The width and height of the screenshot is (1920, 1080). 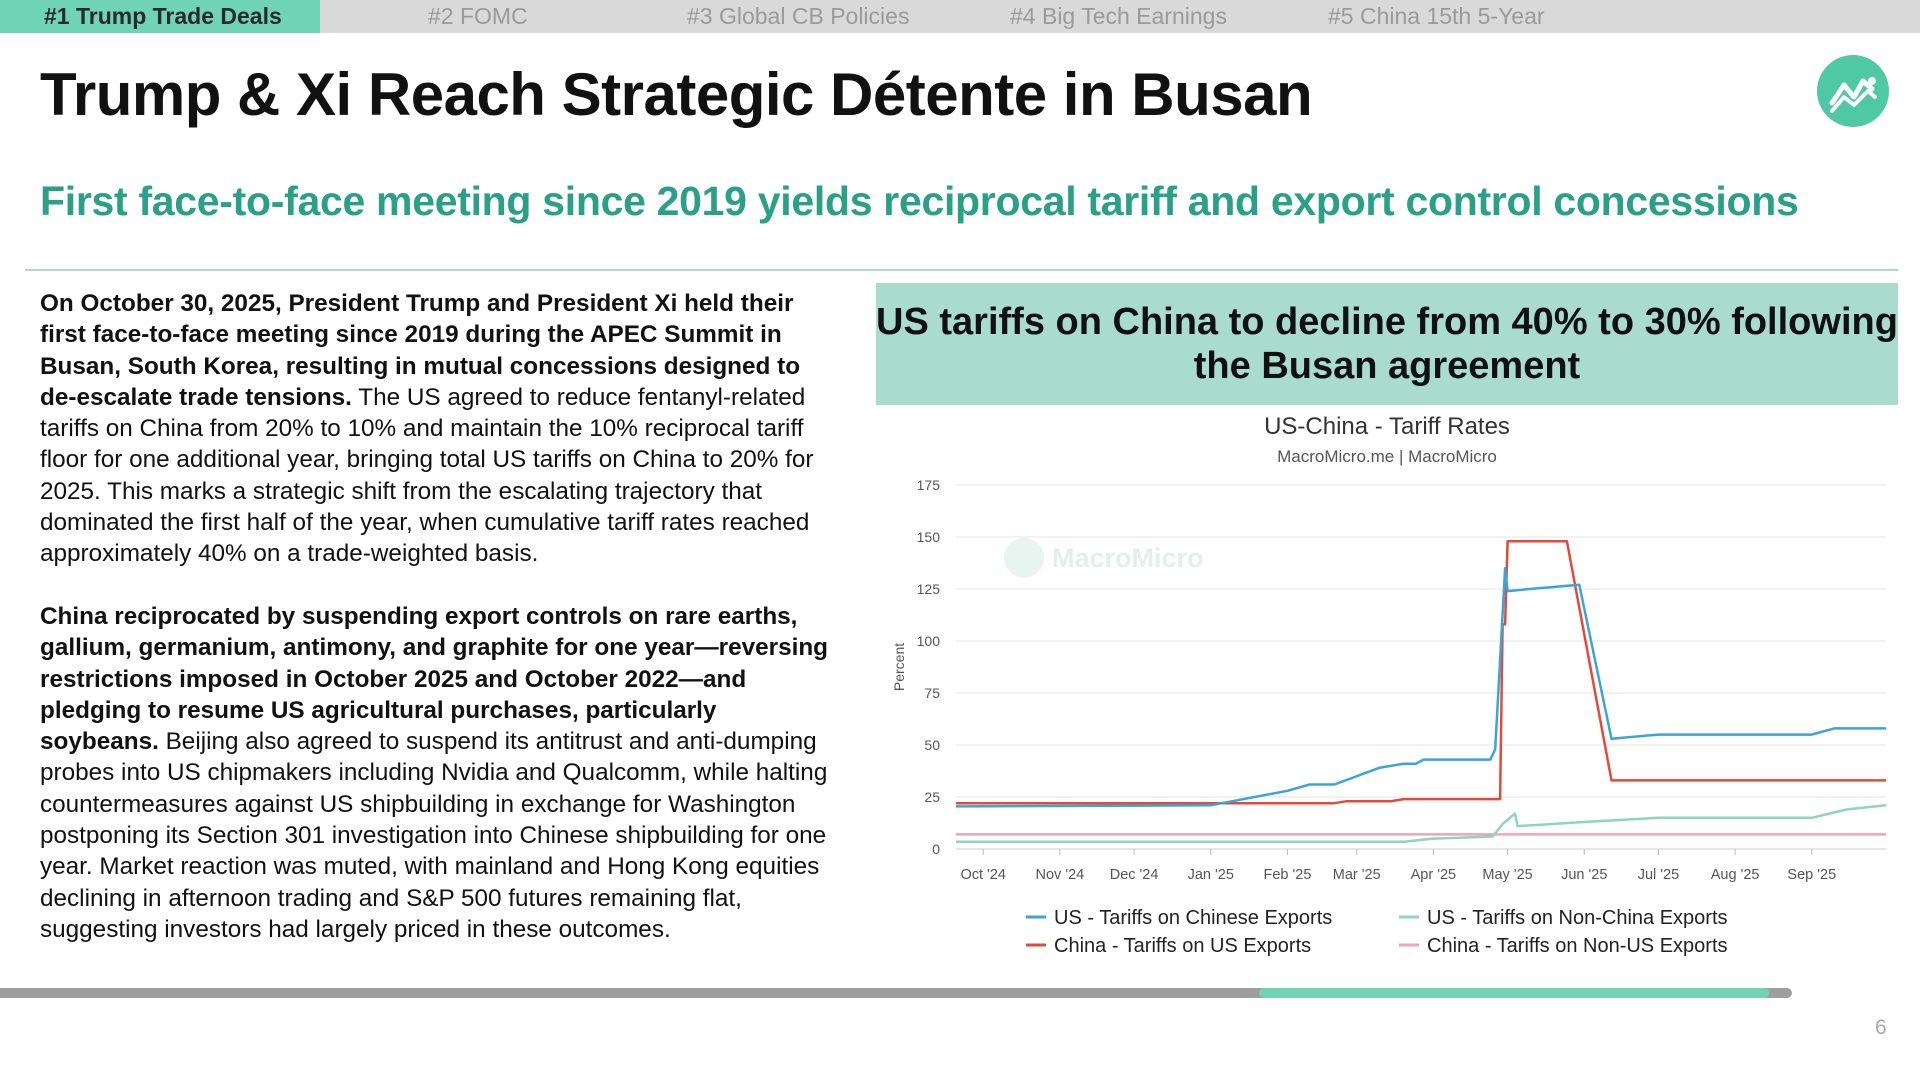 I want to click on x-tick-label: May '25, so click(x=1507, y=875).